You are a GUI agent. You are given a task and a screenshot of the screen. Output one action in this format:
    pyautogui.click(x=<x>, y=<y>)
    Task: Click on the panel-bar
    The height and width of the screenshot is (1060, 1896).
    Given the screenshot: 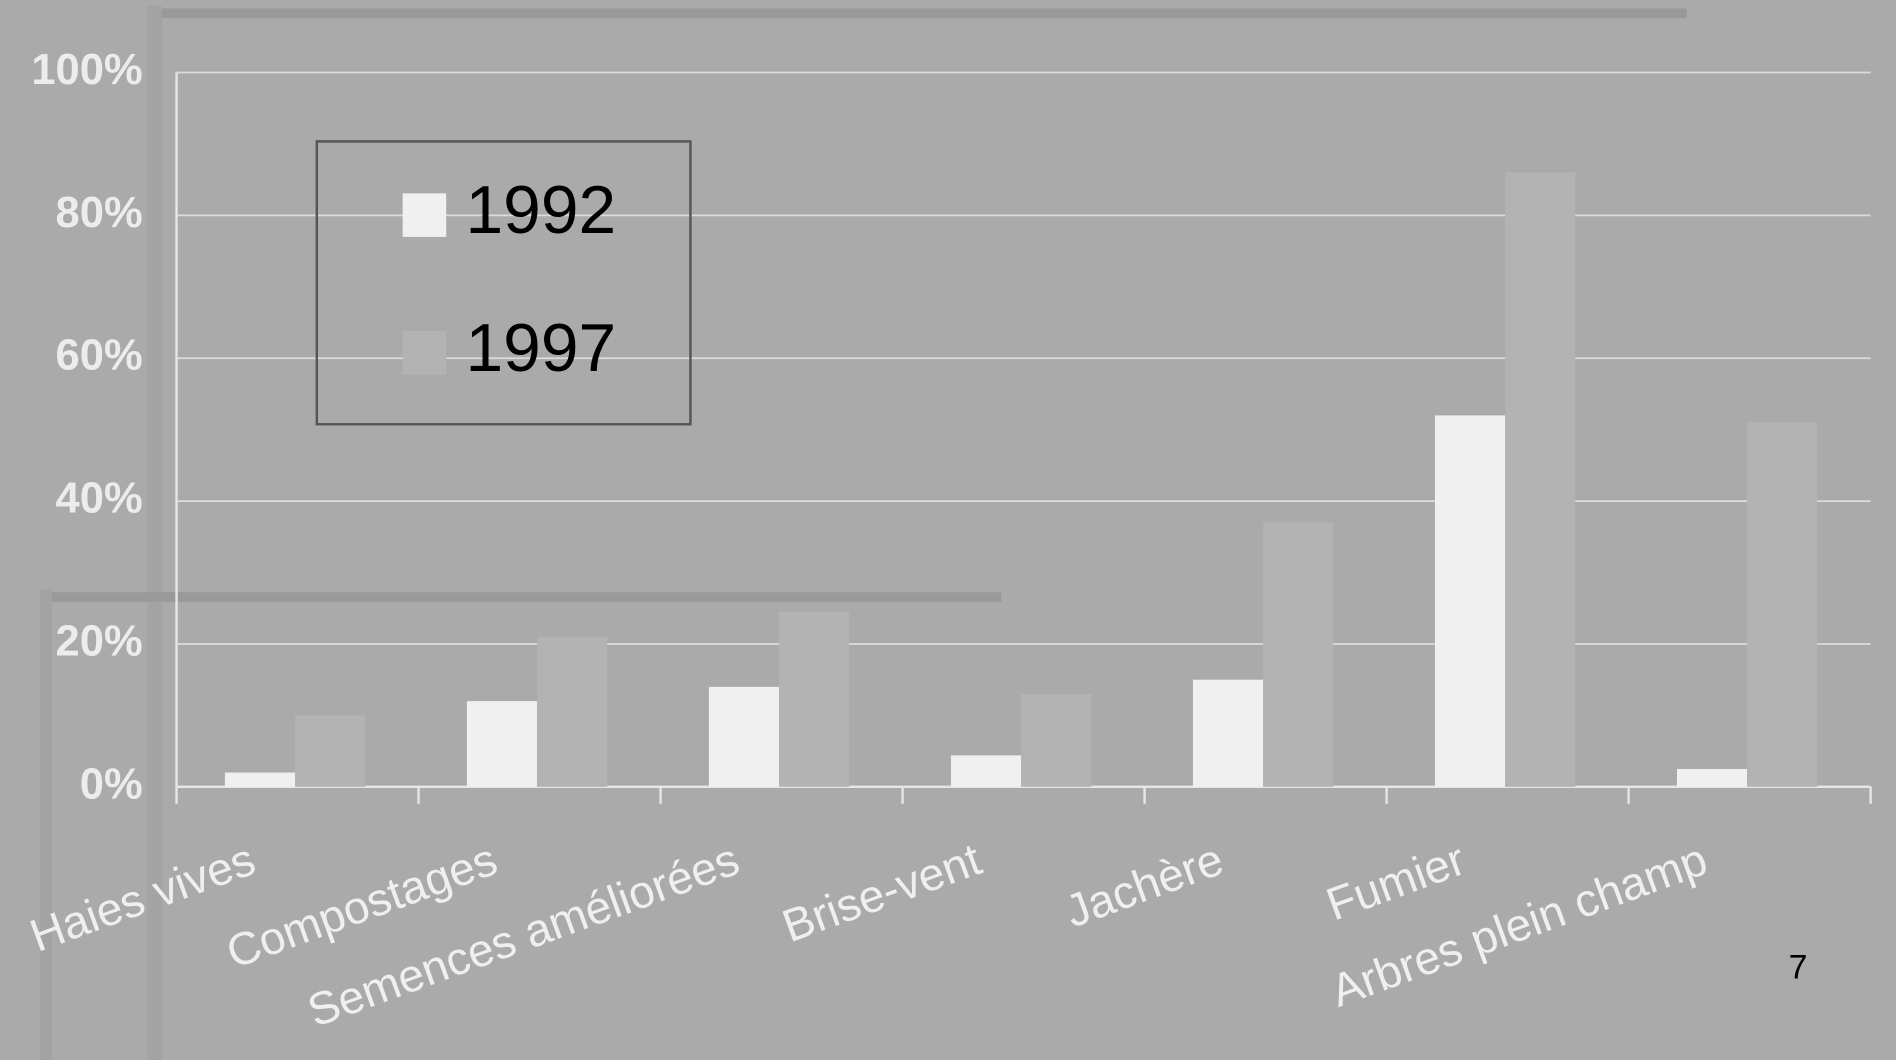 What is the action you would take?
    pyautogui.click(x=526, y=597)
    